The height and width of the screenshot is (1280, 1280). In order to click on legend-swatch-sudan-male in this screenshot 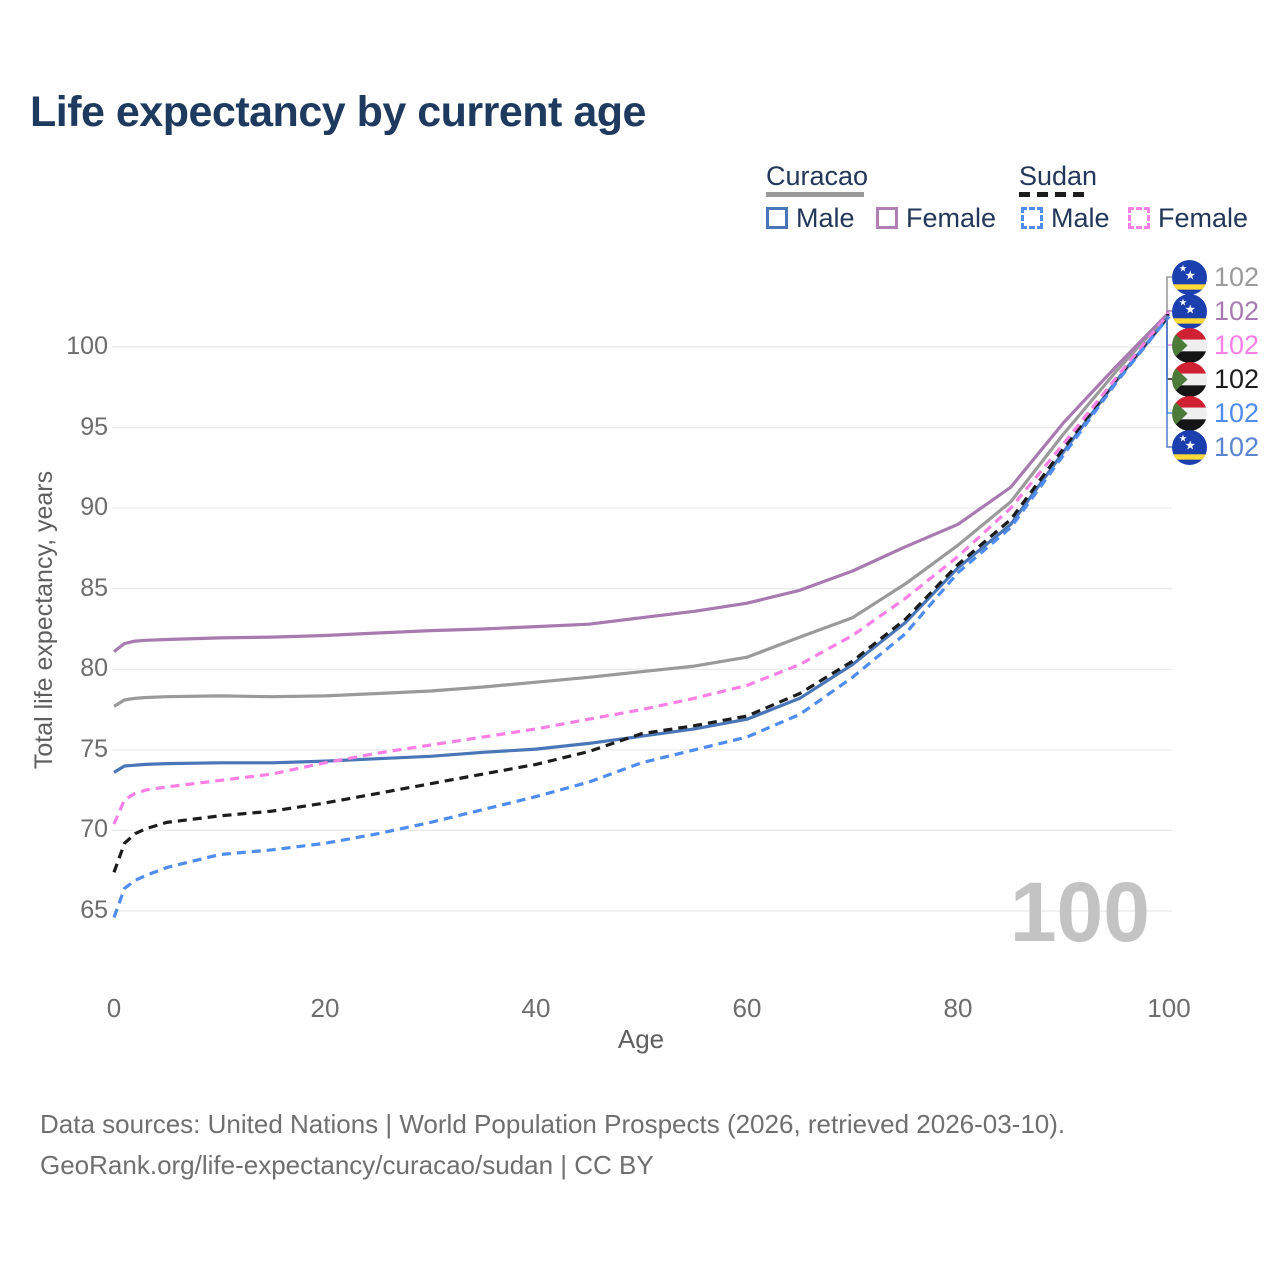, I will do `click(1032, 218)`.